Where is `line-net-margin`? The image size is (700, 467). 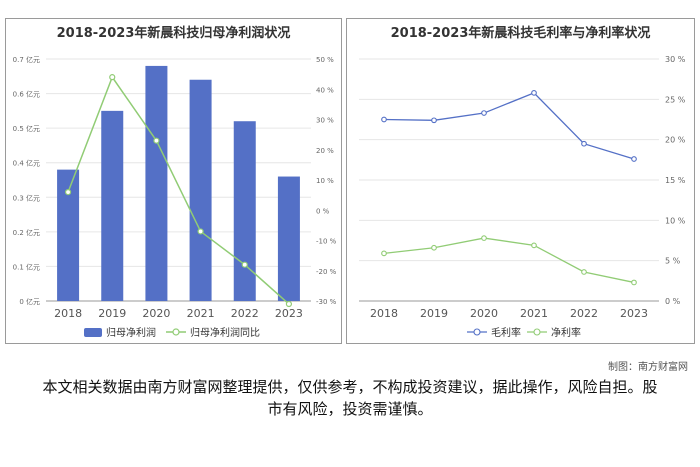 line-net-margin is located at coordinates (509, 260).